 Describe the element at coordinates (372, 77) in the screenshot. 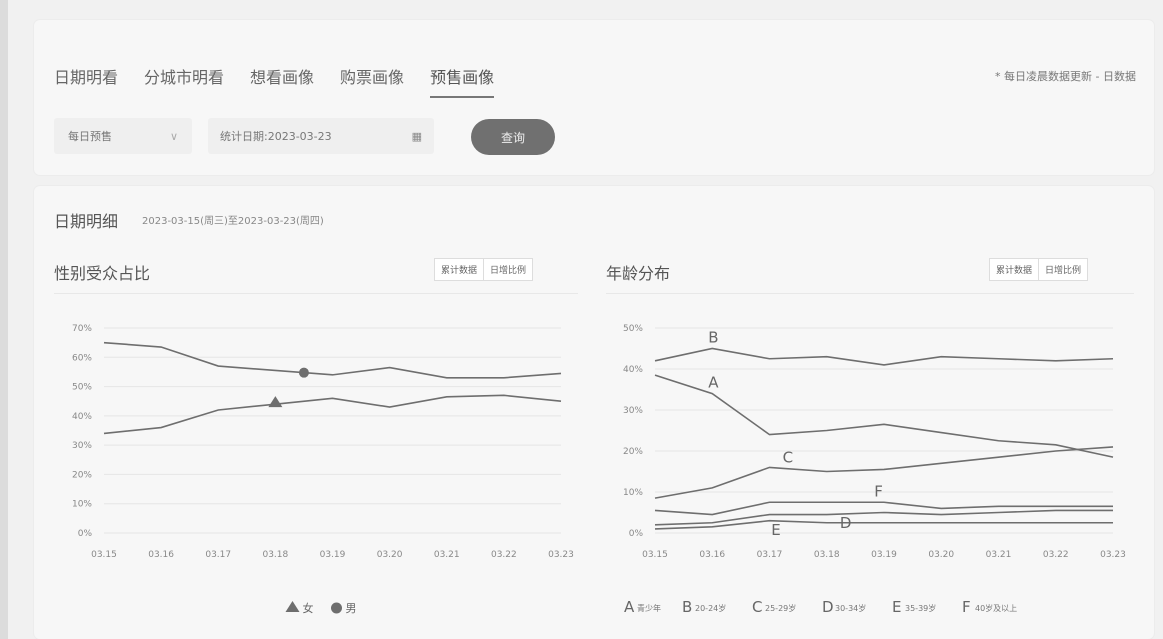

I see `tab-purchase-profile: 购票画像` at that location.